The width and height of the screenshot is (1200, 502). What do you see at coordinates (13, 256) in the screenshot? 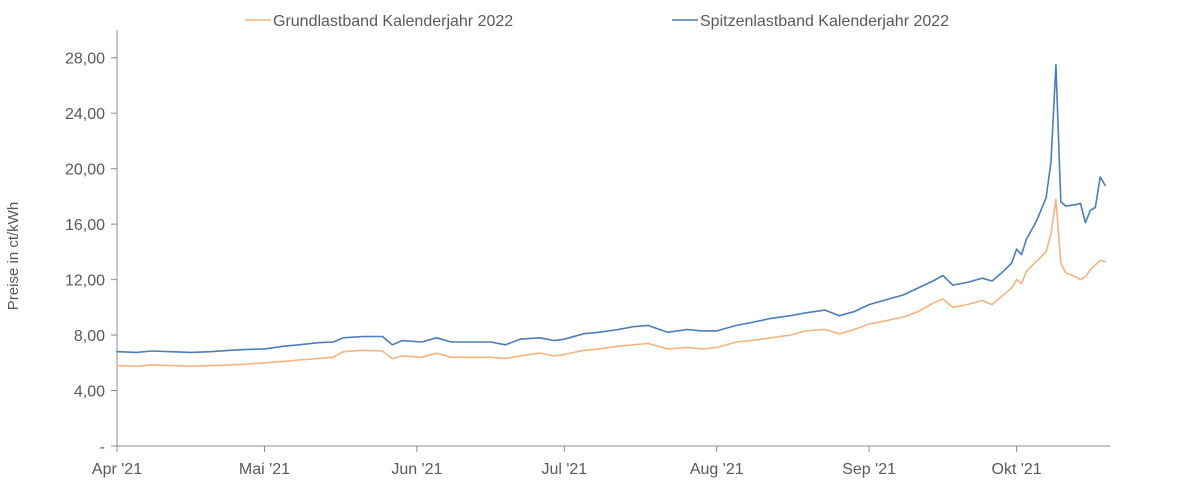
I see `y-axis-title: Preise in ct/kWh` at bounding box center [13, 256].